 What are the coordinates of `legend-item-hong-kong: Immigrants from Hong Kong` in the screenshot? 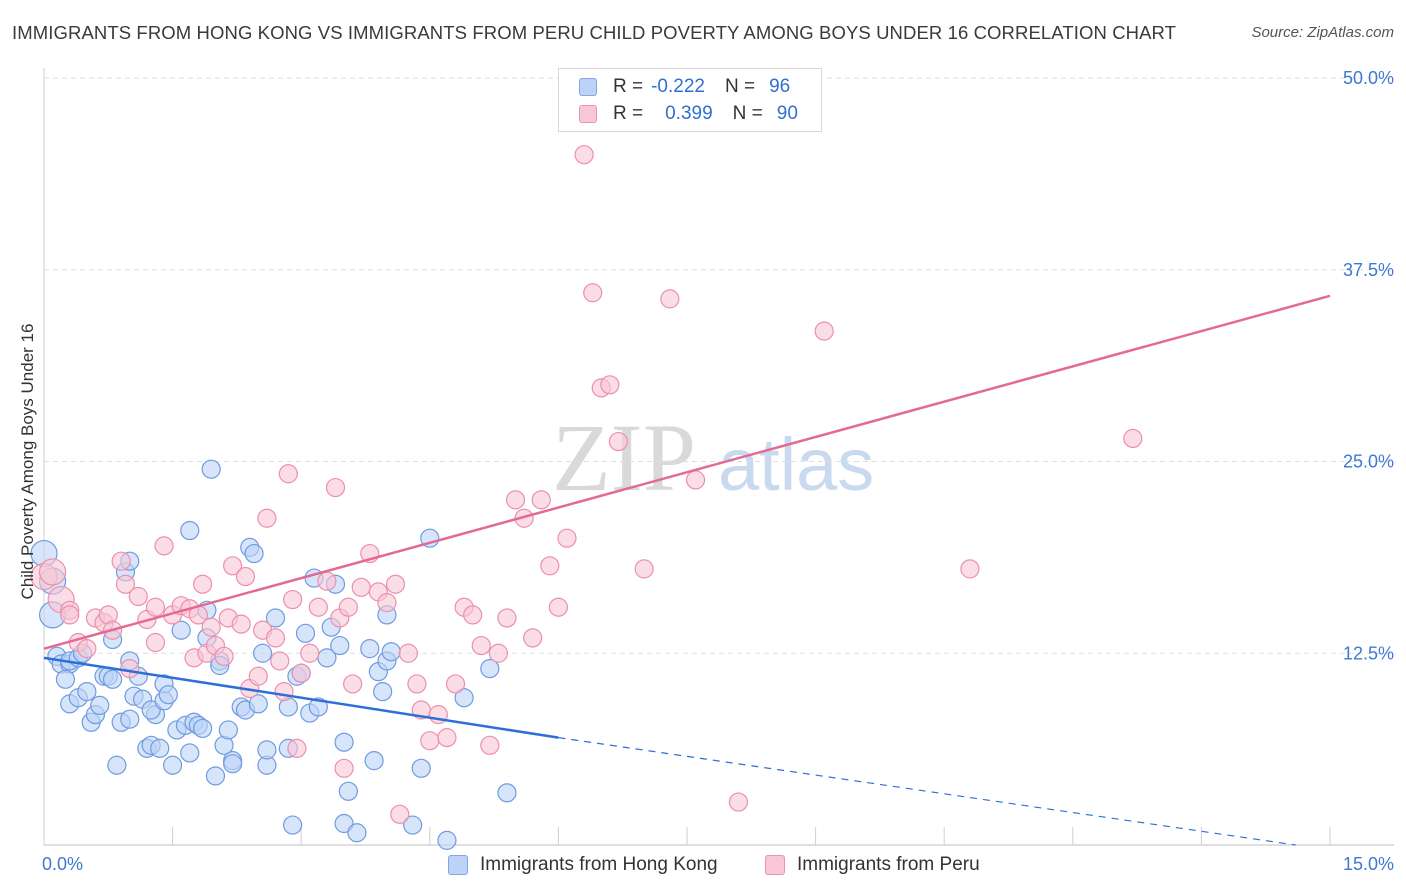 It's located at (583, 865).